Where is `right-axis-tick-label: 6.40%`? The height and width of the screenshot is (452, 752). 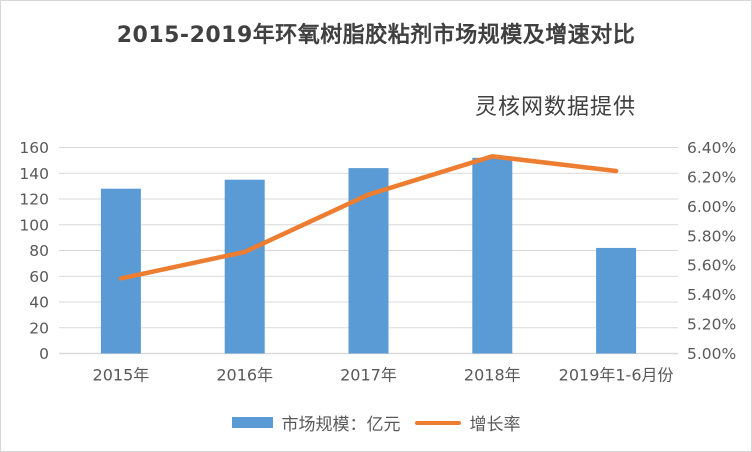 right-axis-tick-label: 6.40% is located at coordinates (711, 148).